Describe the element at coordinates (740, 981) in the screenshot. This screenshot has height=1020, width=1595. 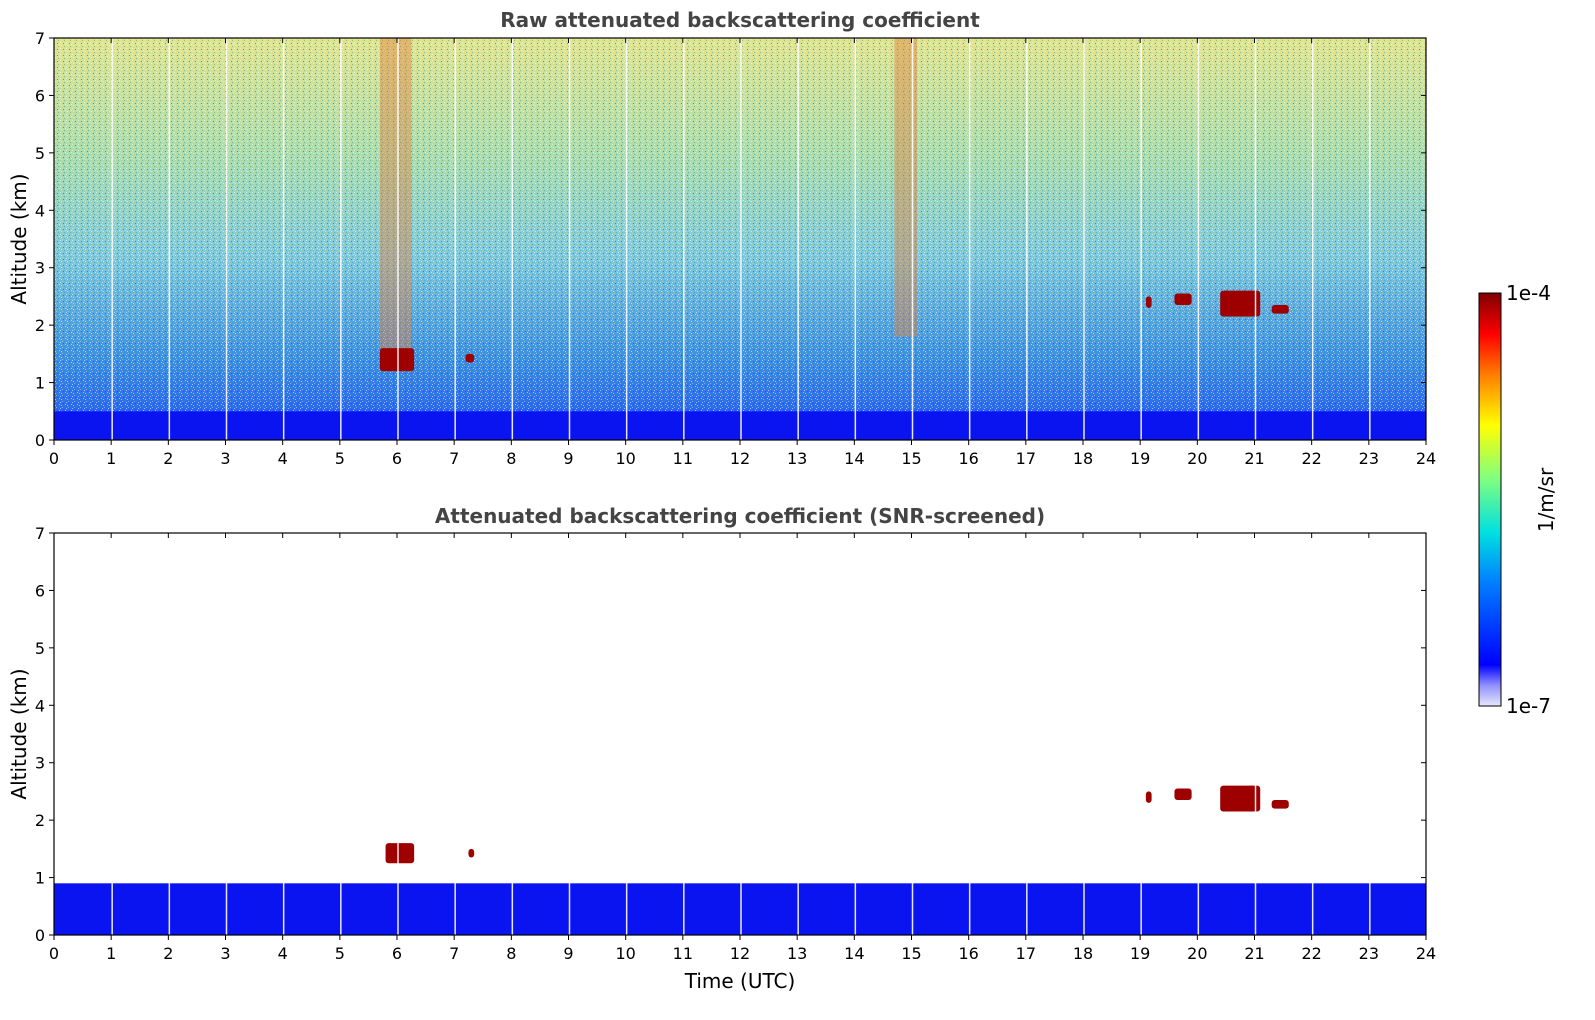
I see `x-axis-label: Time (UTC)` at that location.